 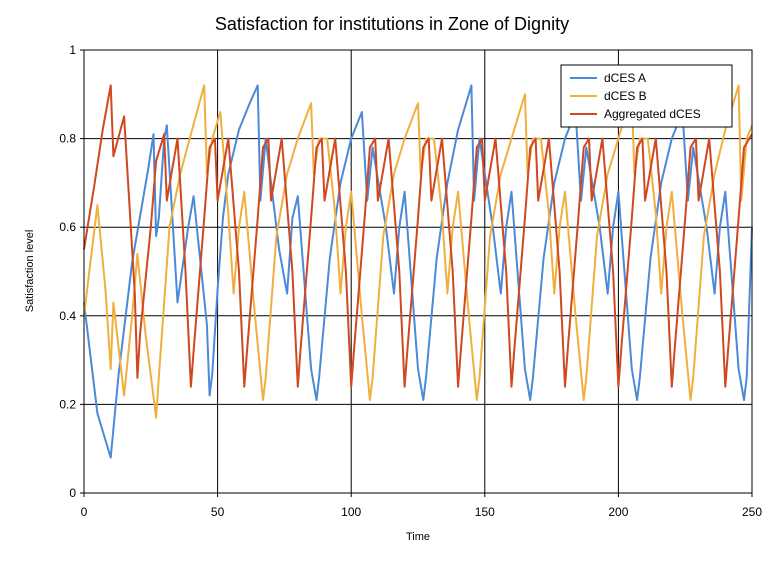 What do you see at coordinates (84, 512) in the screenshot?
I see `x-tick-label: 0` at bounding box center [84, 512].